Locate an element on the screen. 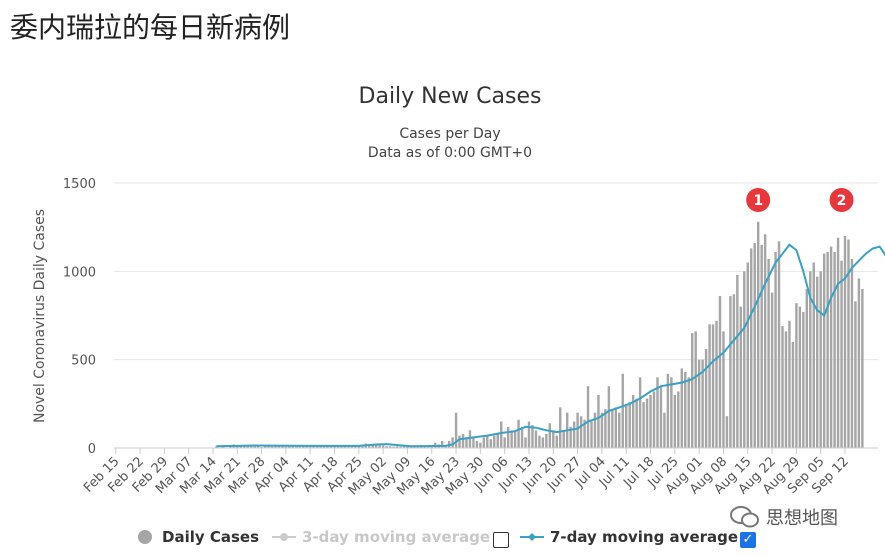 The height and width of the screenshot is (557, 885). legend-7day: 7-day moving average is located at coordinates (629, 537).